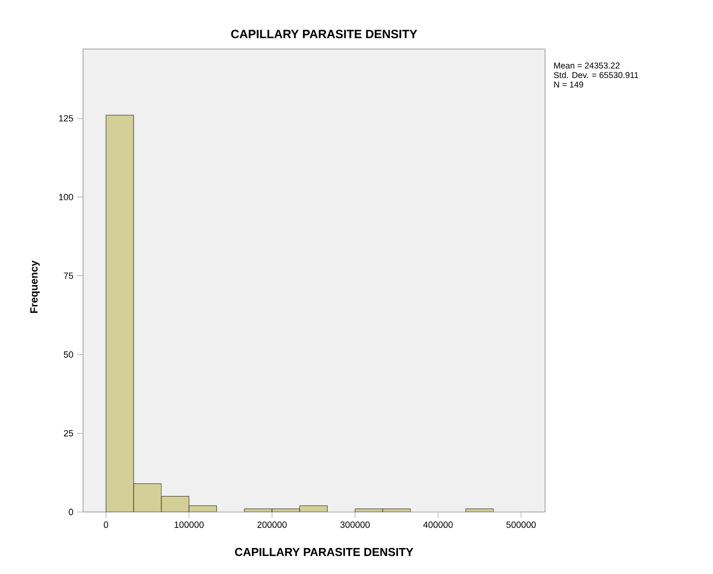  Describe the element at coordinates (69, 354) in the screenshot. I see `y-tick-label: 50` at that location.